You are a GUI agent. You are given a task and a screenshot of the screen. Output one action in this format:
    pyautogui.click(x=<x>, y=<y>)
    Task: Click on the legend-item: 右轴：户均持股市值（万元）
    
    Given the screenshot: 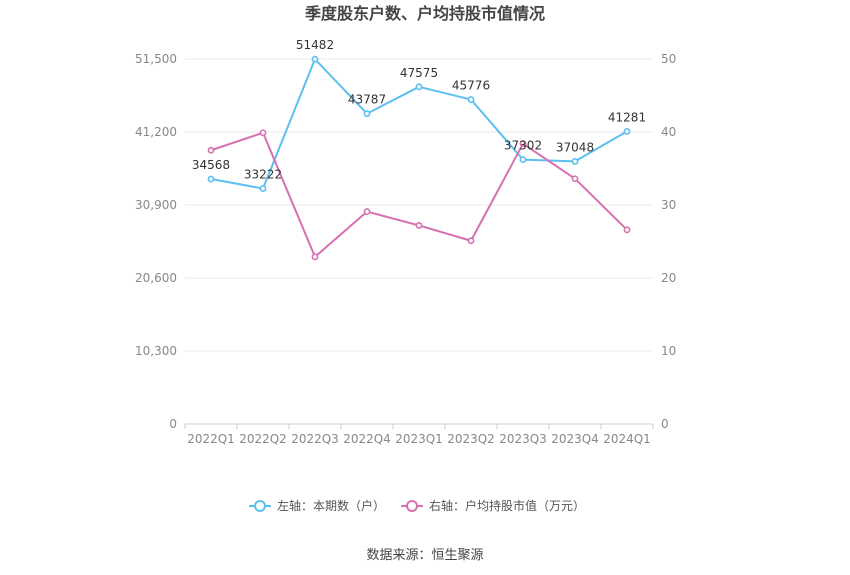 What is the action you would take?
    pyautogui.click(x=493, y=505)
    